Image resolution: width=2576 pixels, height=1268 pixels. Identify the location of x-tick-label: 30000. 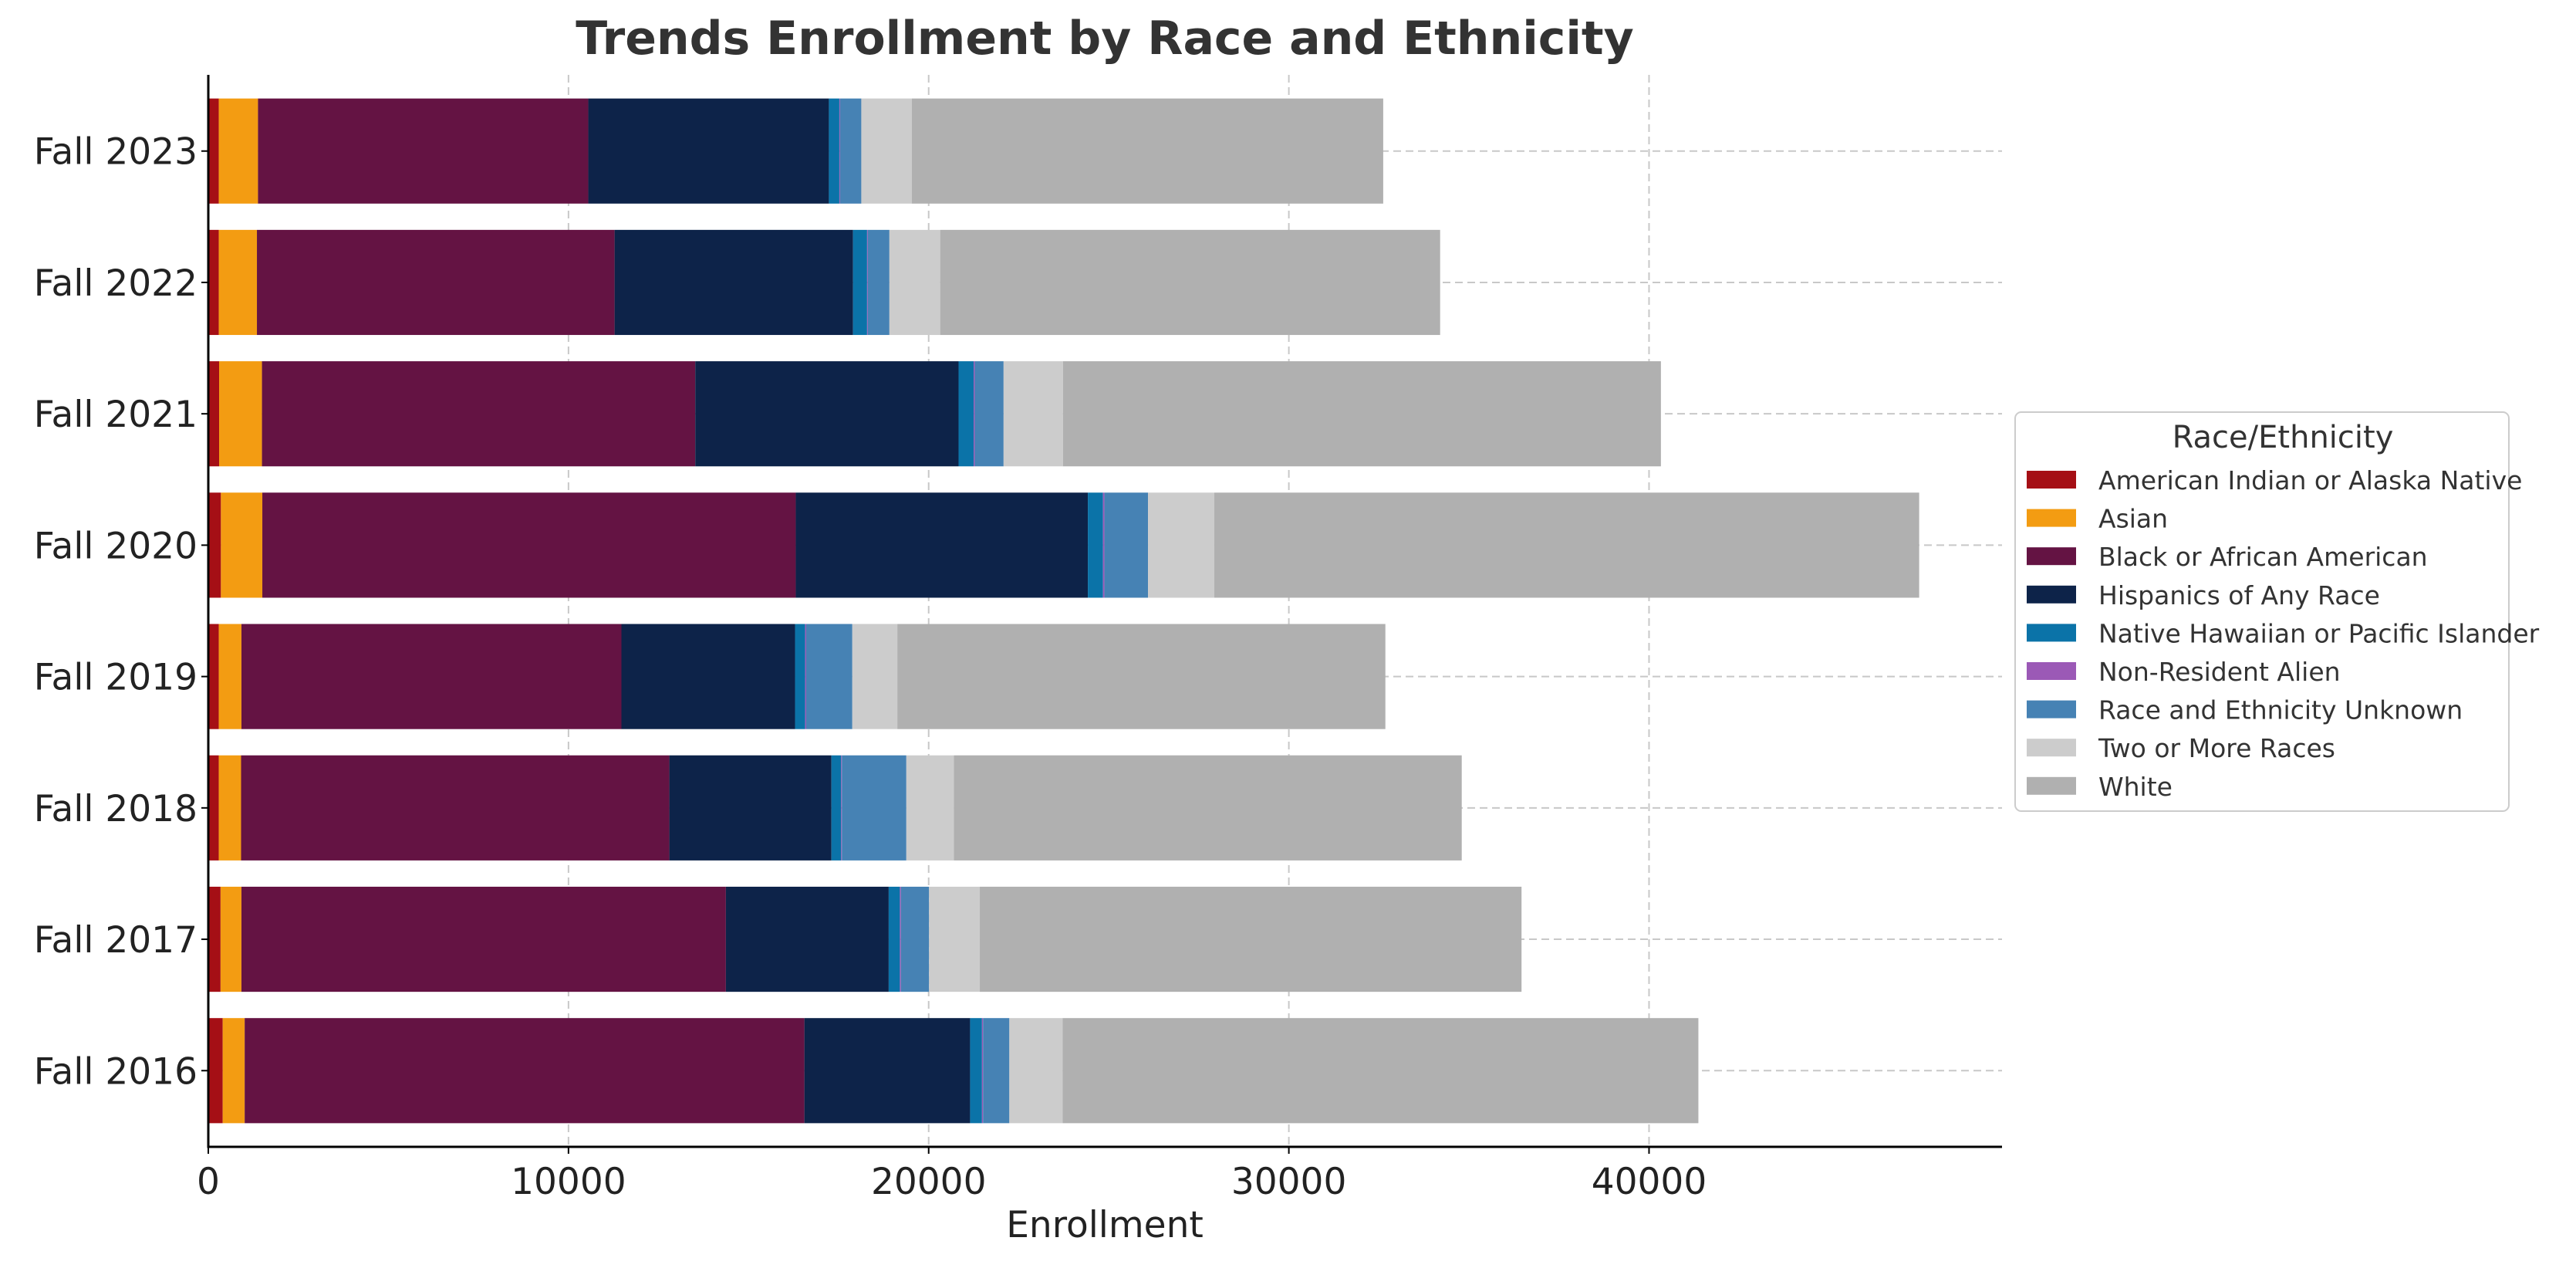
(1289, 1182).